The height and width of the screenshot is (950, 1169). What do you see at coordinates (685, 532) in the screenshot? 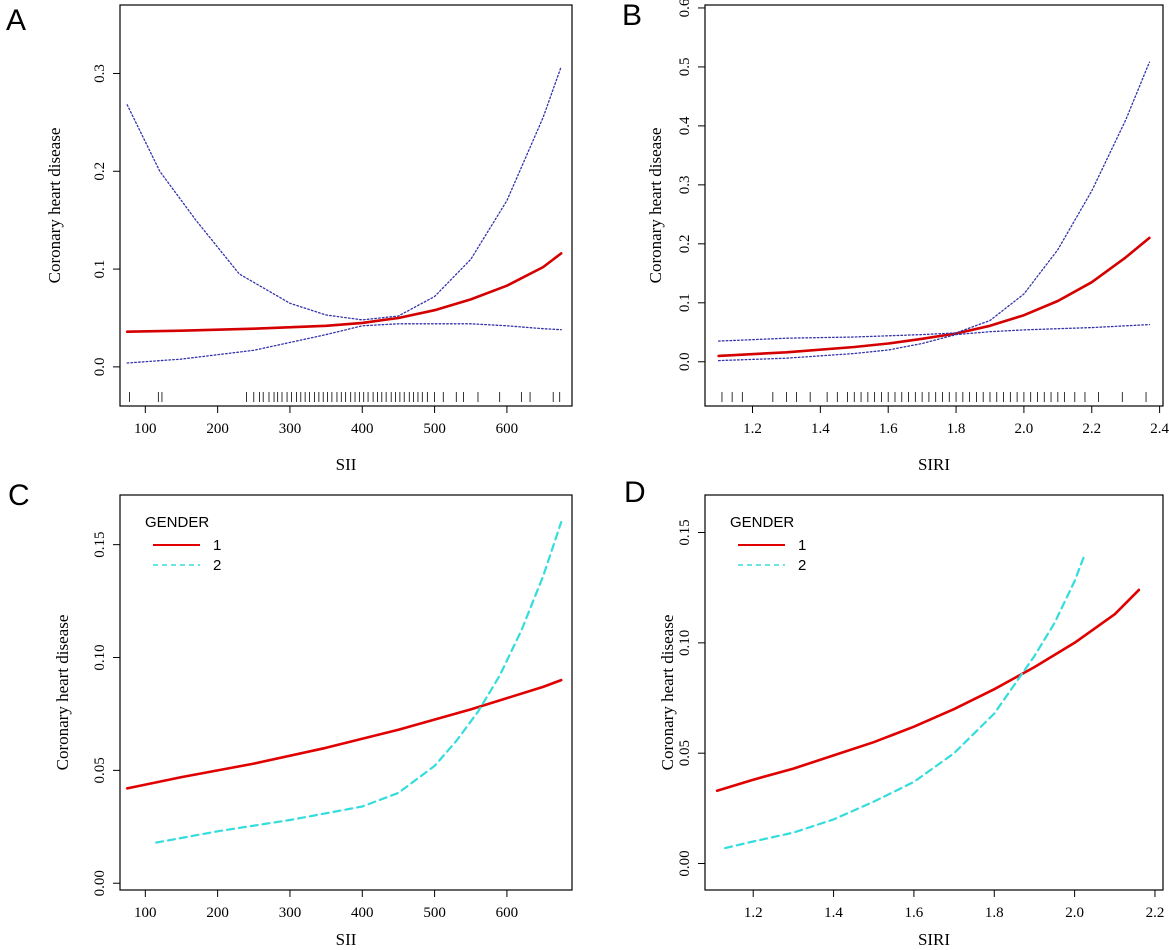
I see `panel-d-y-tick-label: 0.15` at bounding box center [685, 532].